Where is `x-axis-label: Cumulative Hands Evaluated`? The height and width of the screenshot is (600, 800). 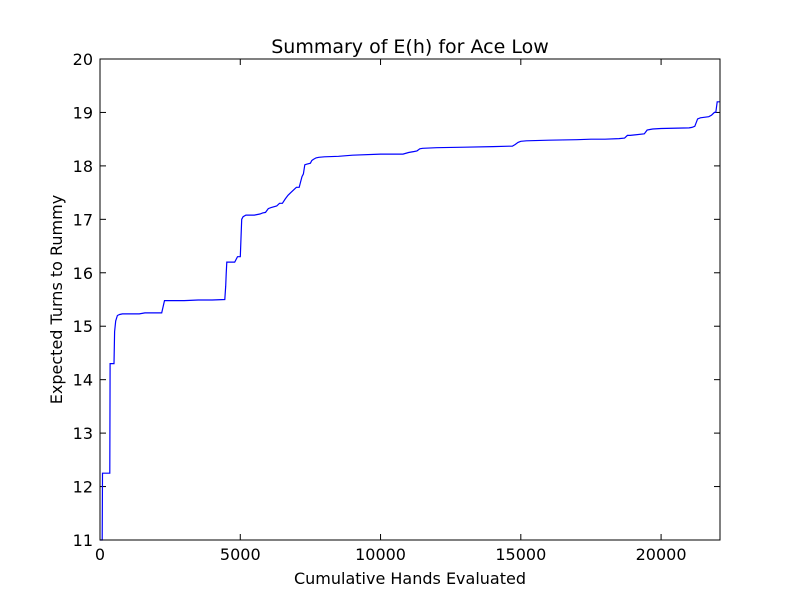 x-axis-label: Cumulative Hands Evaluated is located at coordinates (410, 578).